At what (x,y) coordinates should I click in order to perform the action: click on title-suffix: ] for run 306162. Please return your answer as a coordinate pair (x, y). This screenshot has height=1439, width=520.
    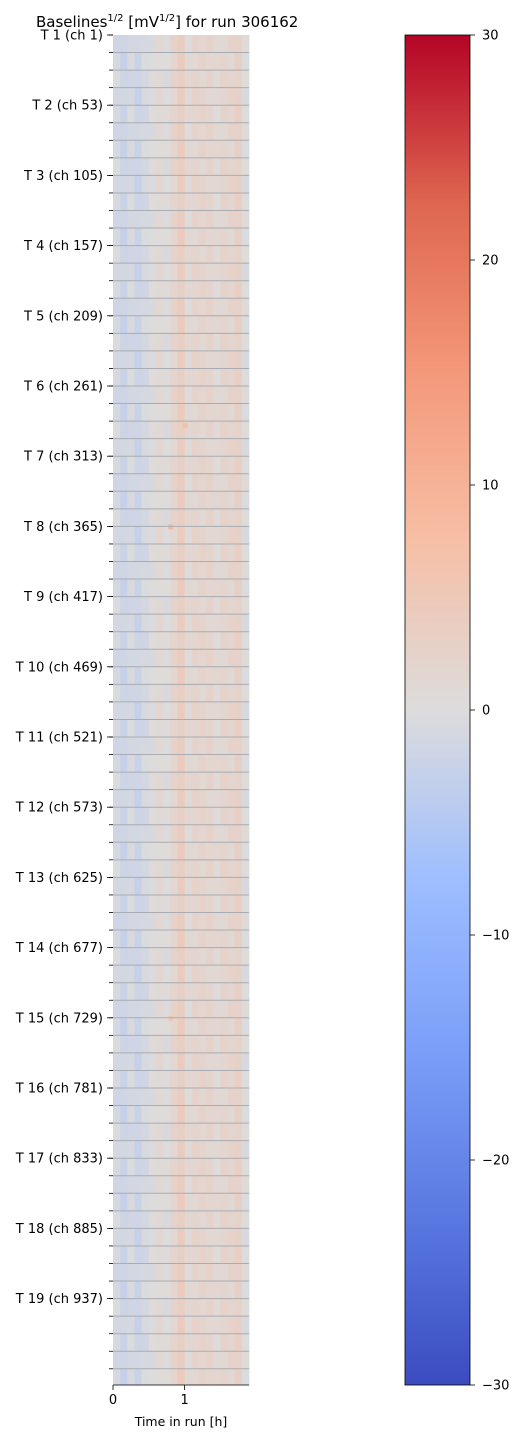
    Looking at the image, I should click on (236, 22).